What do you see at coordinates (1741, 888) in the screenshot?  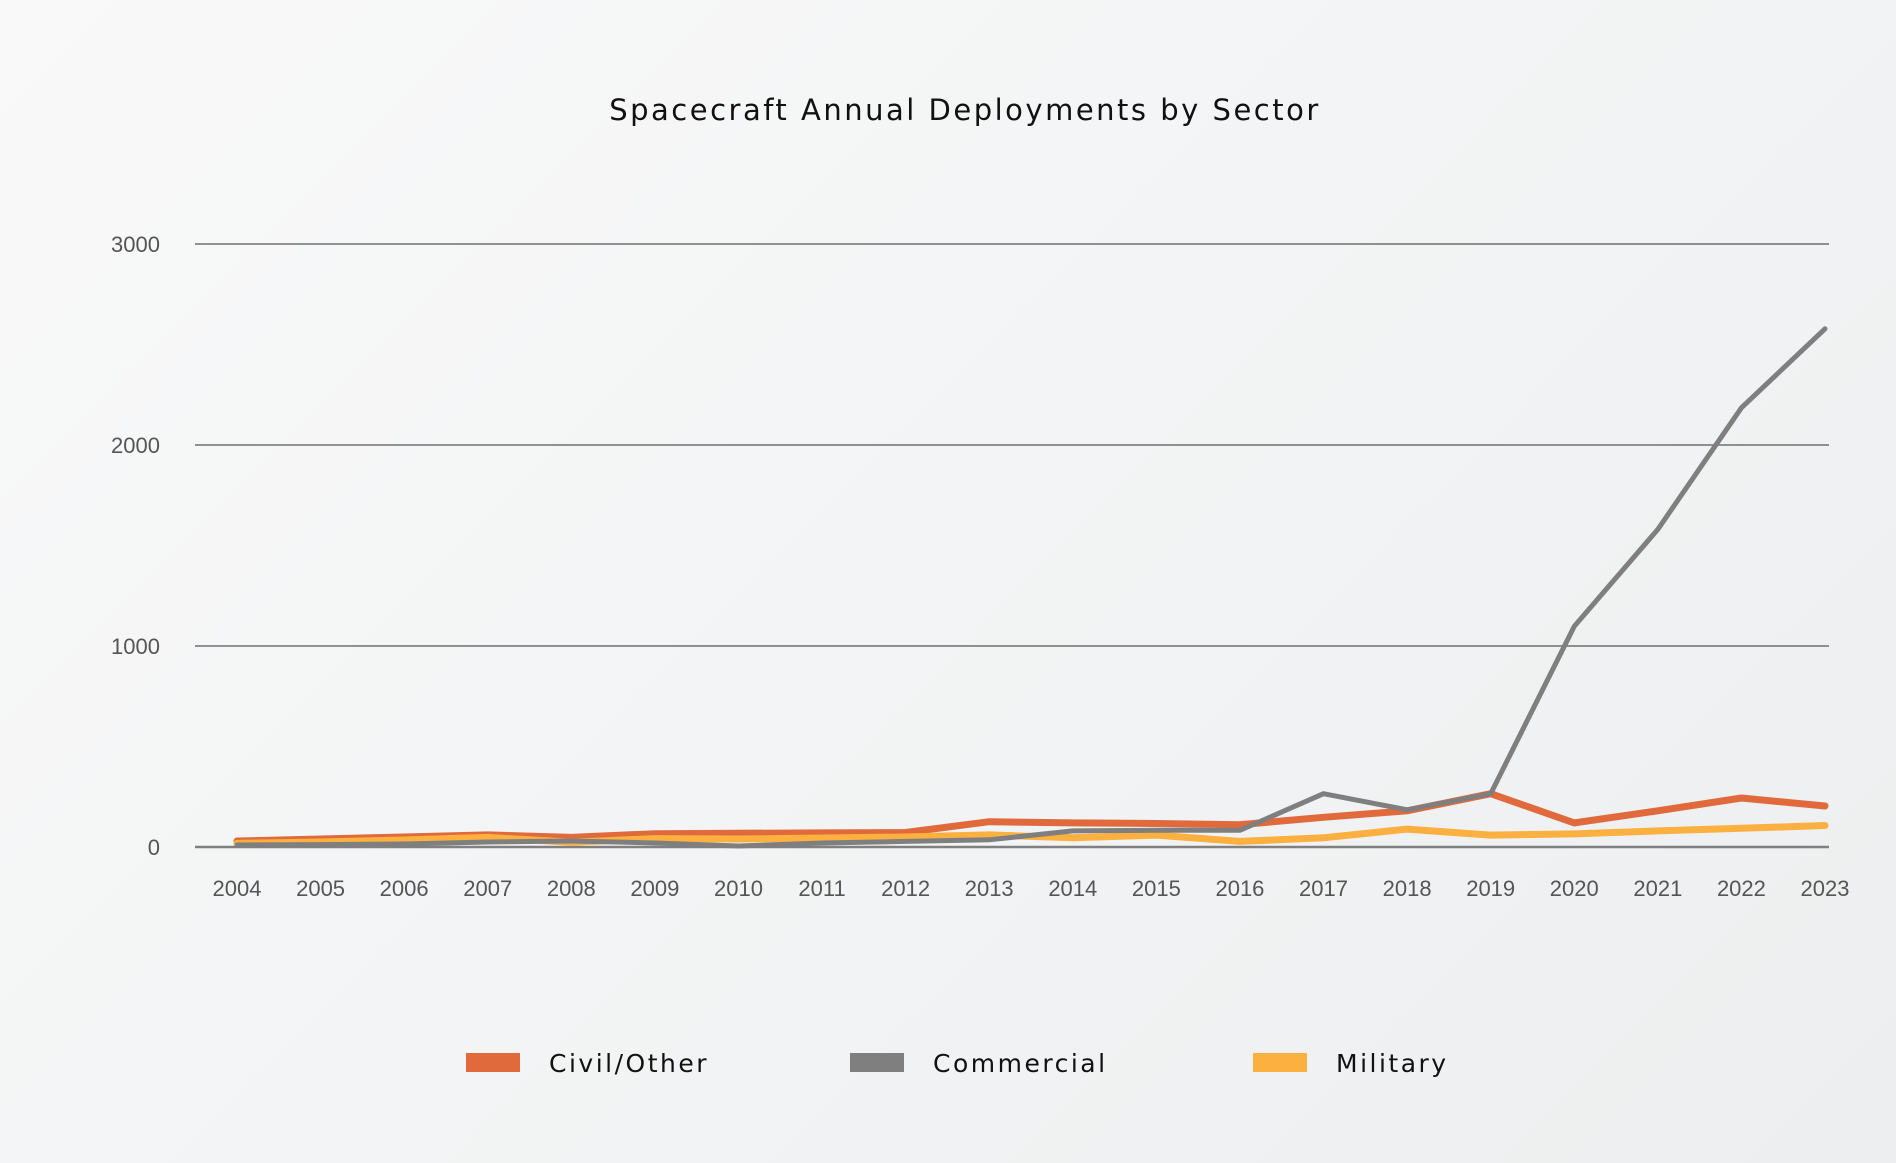 I see `x-tick-label: 2022` at bounding box center [1741, 888].